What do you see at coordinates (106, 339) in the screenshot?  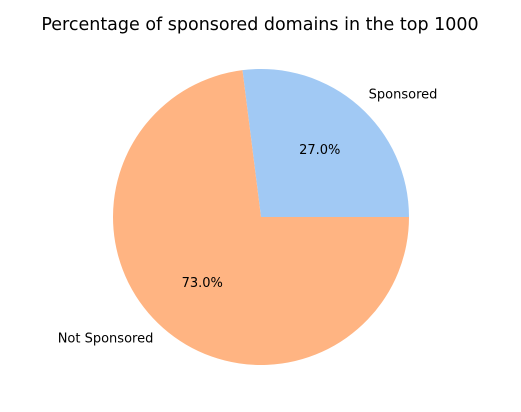 I see `slice-label-not-sponsored: Not Sponsored` at bounding box center [106, 339].